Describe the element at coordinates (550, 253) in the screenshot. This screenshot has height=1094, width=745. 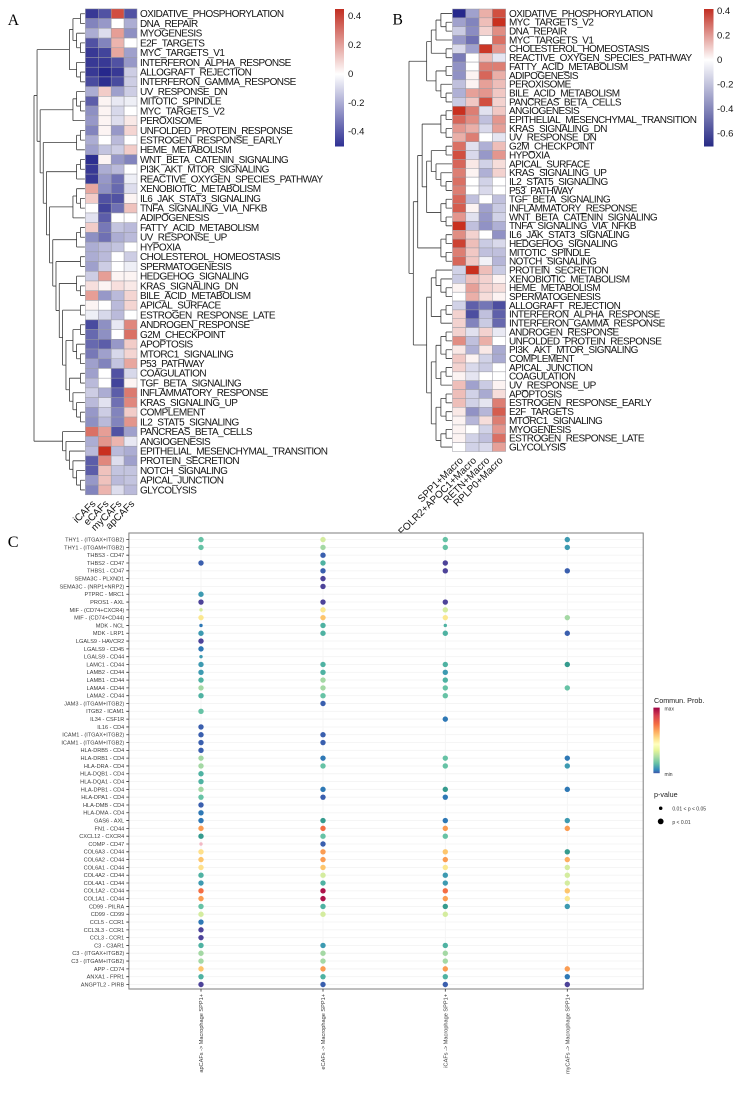
I see `svg-text: MITOTIC_SPINDLE` at that location.